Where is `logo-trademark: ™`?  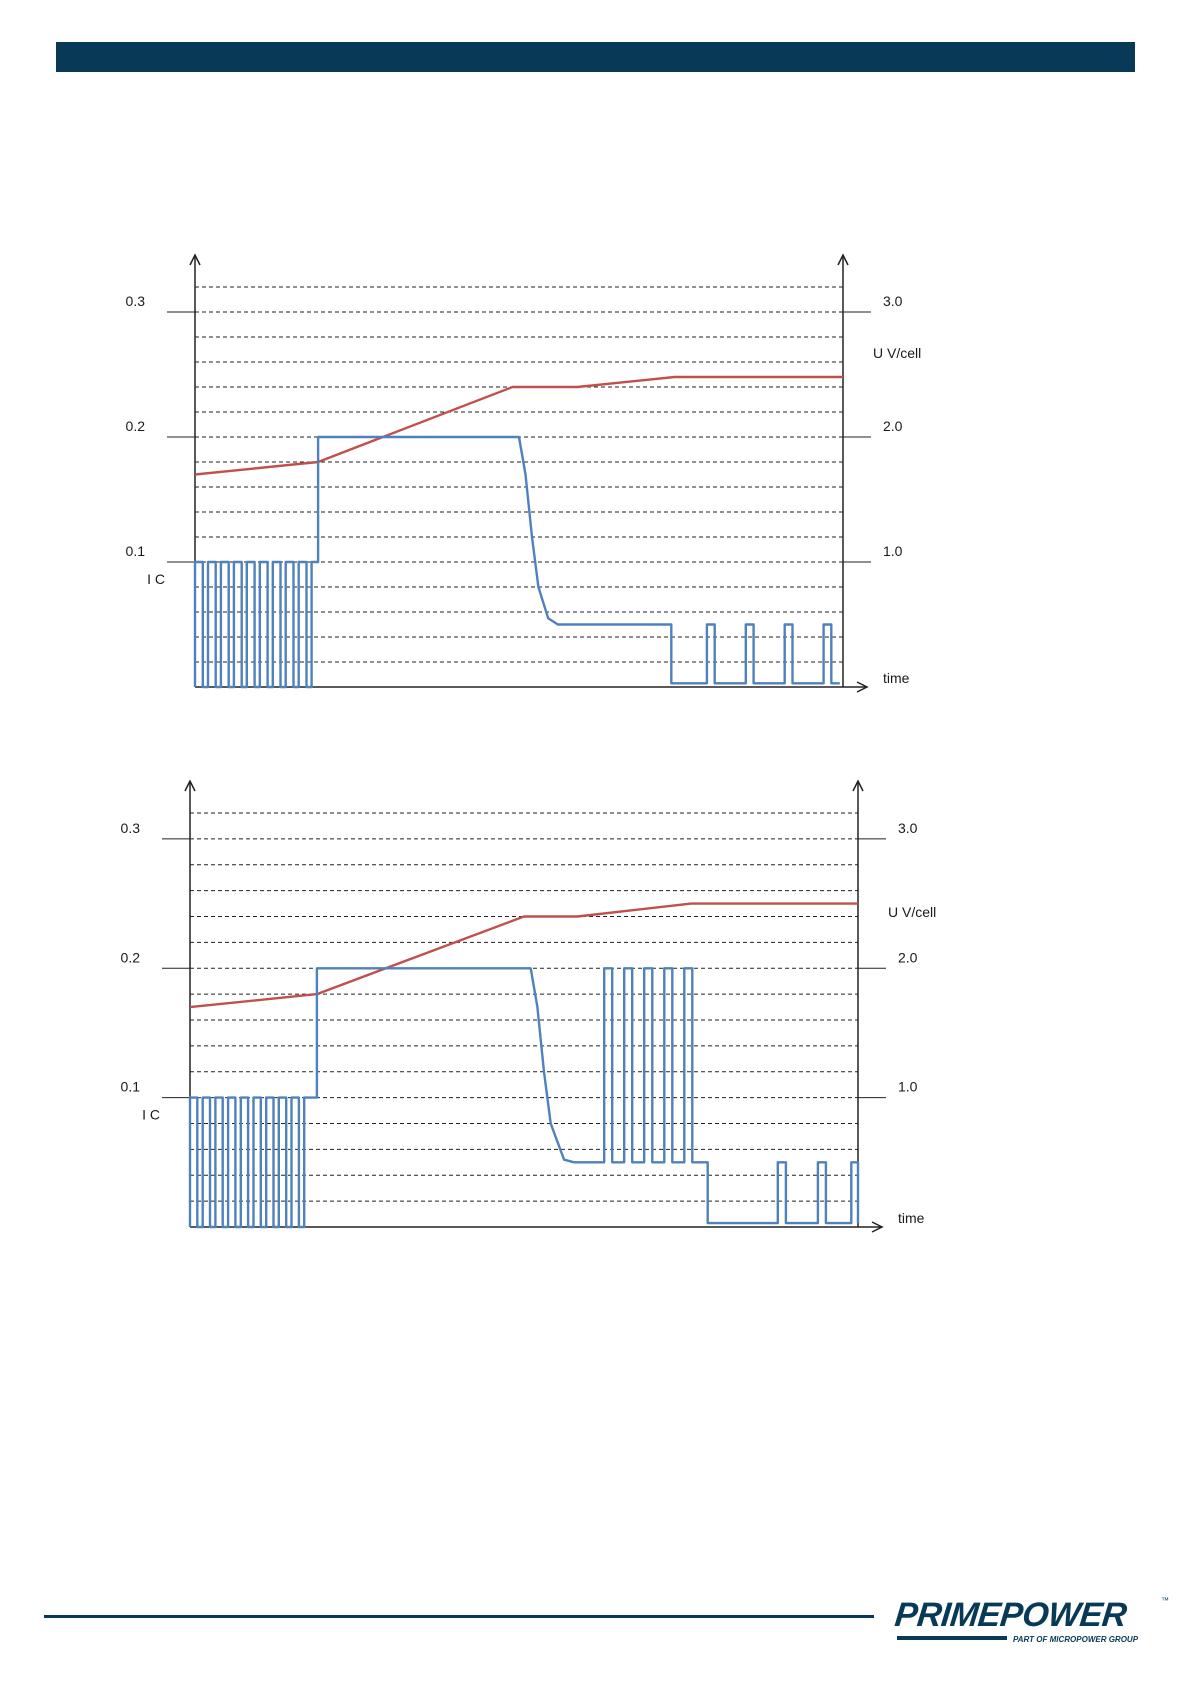
logo-trademark: ™ is located at coordinates (1165, 1600).